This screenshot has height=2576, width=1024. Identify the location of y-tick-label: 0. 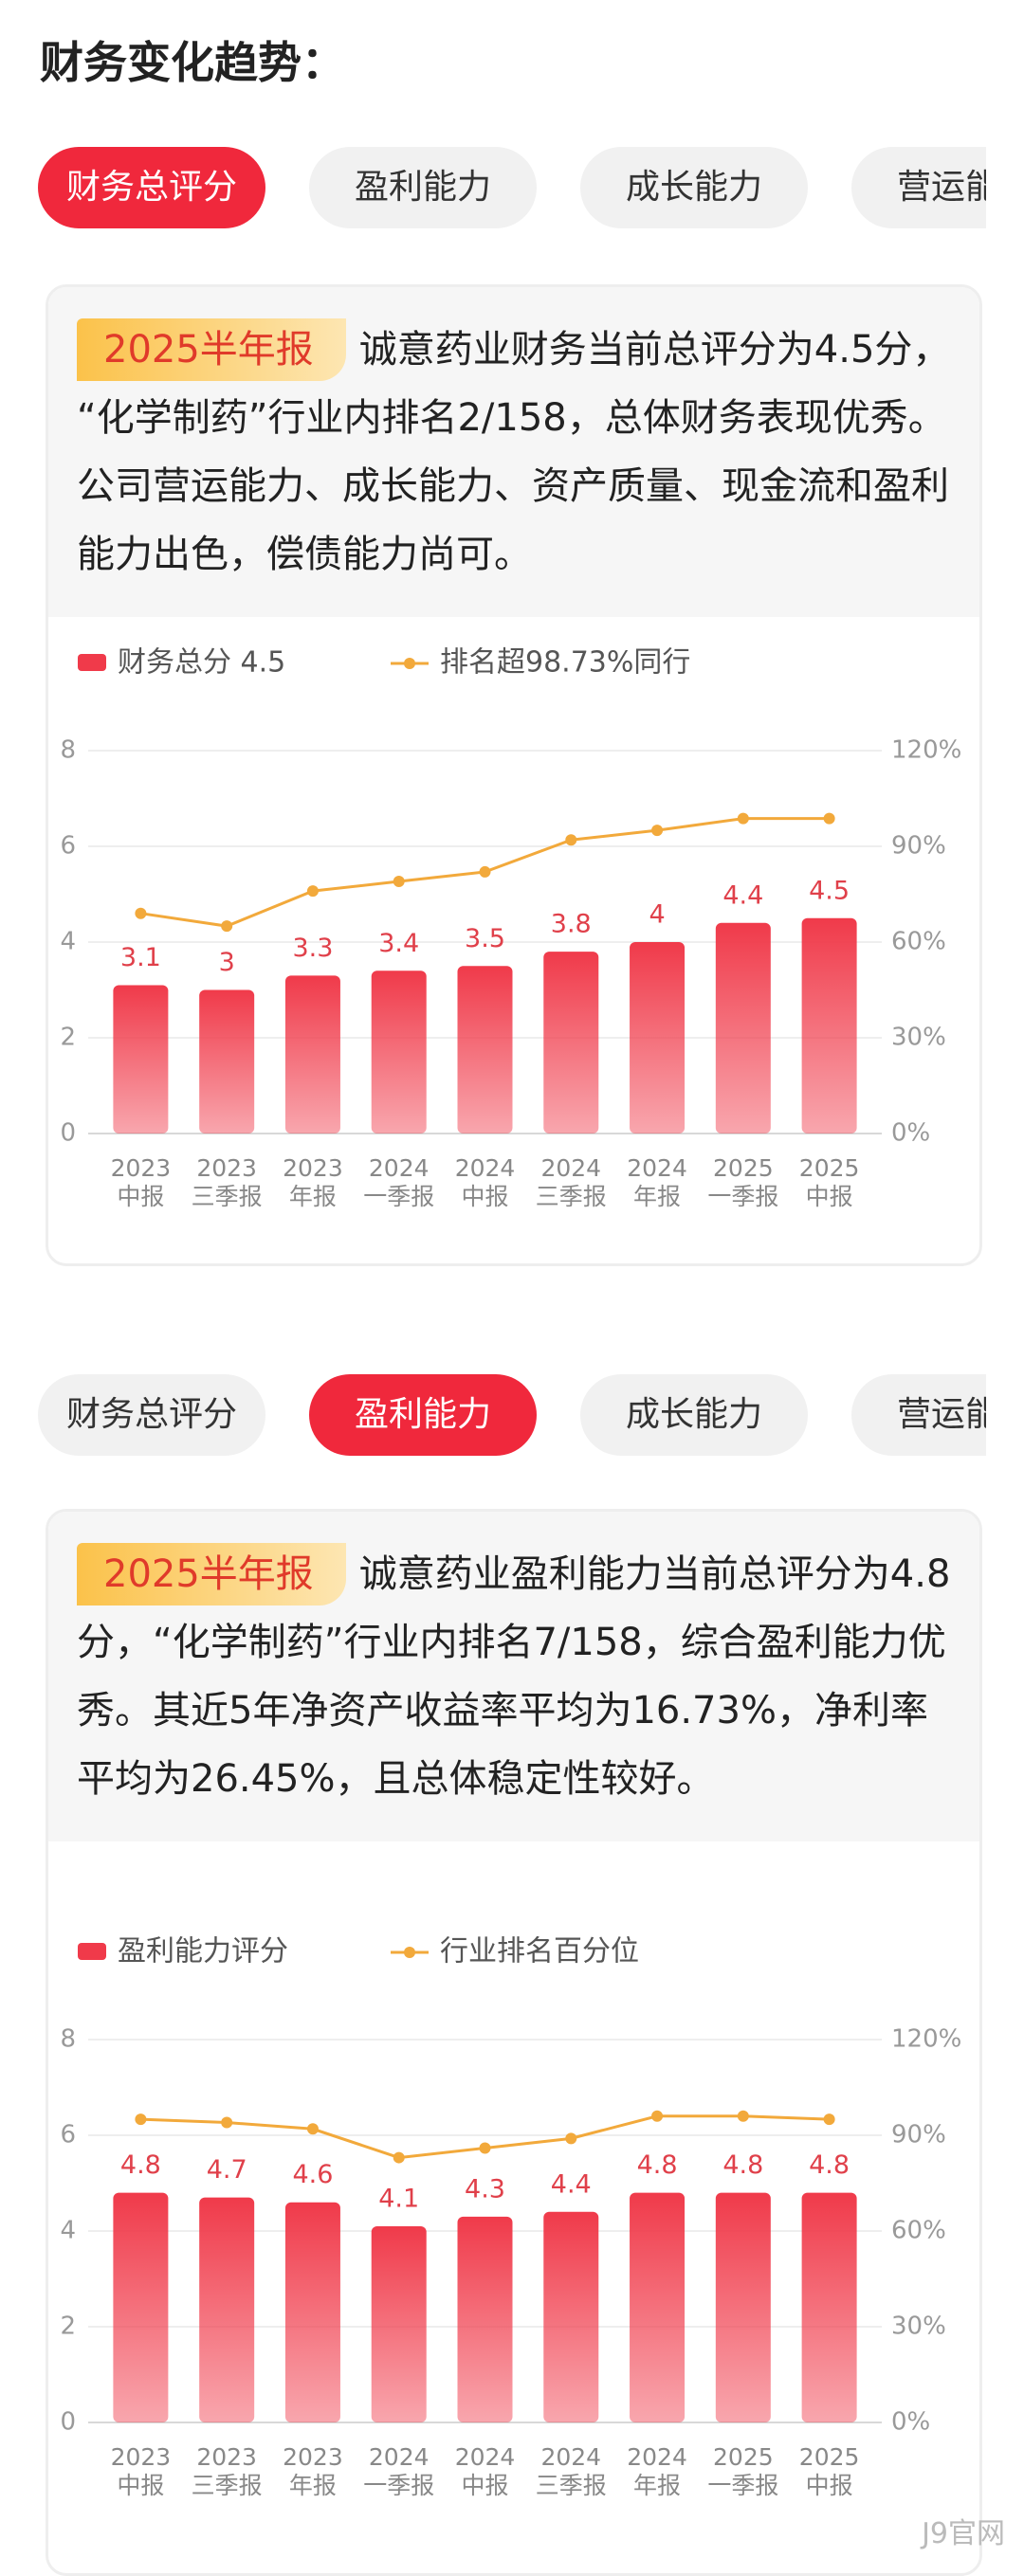
(68, 1133).